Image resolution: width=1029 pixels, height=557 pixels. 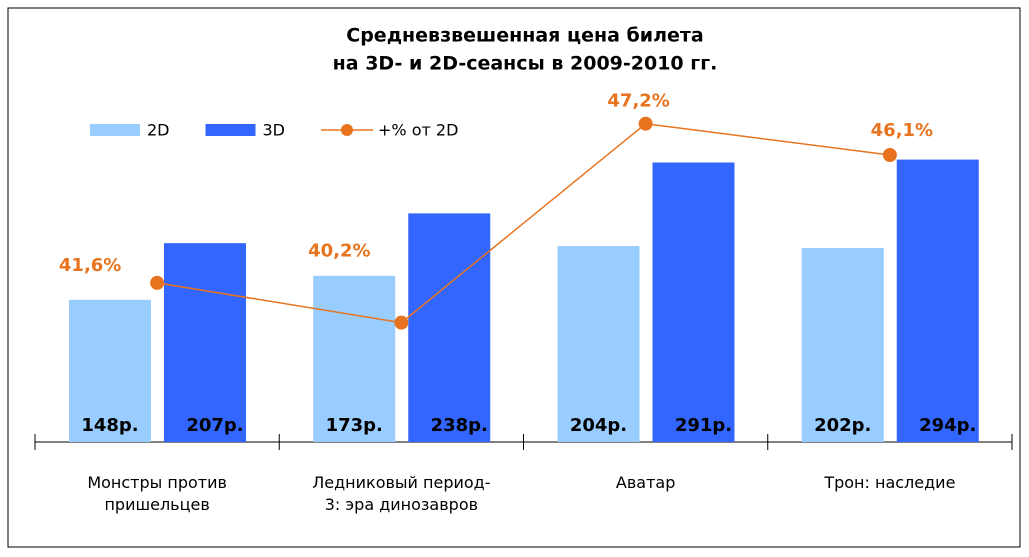 I want to click on data-label: 41,6%, so click(x=90, y=265).